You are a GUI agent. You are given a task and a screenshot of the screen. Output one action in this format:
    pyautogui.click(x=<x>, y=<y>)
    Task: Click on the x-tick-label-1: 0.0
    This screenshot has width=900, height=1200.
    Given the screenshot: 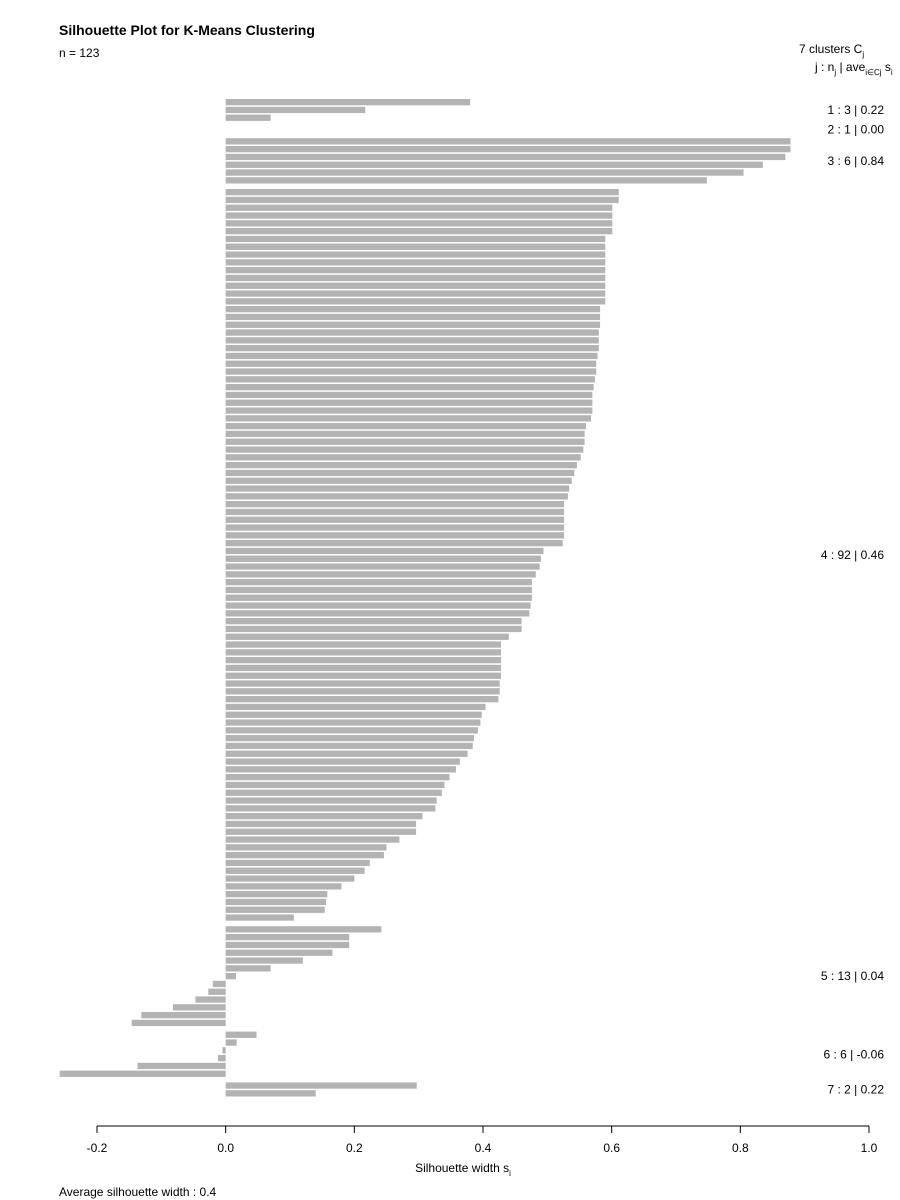 What is the action you would take?
    pyautogui.click(x=225, y=1148)
    